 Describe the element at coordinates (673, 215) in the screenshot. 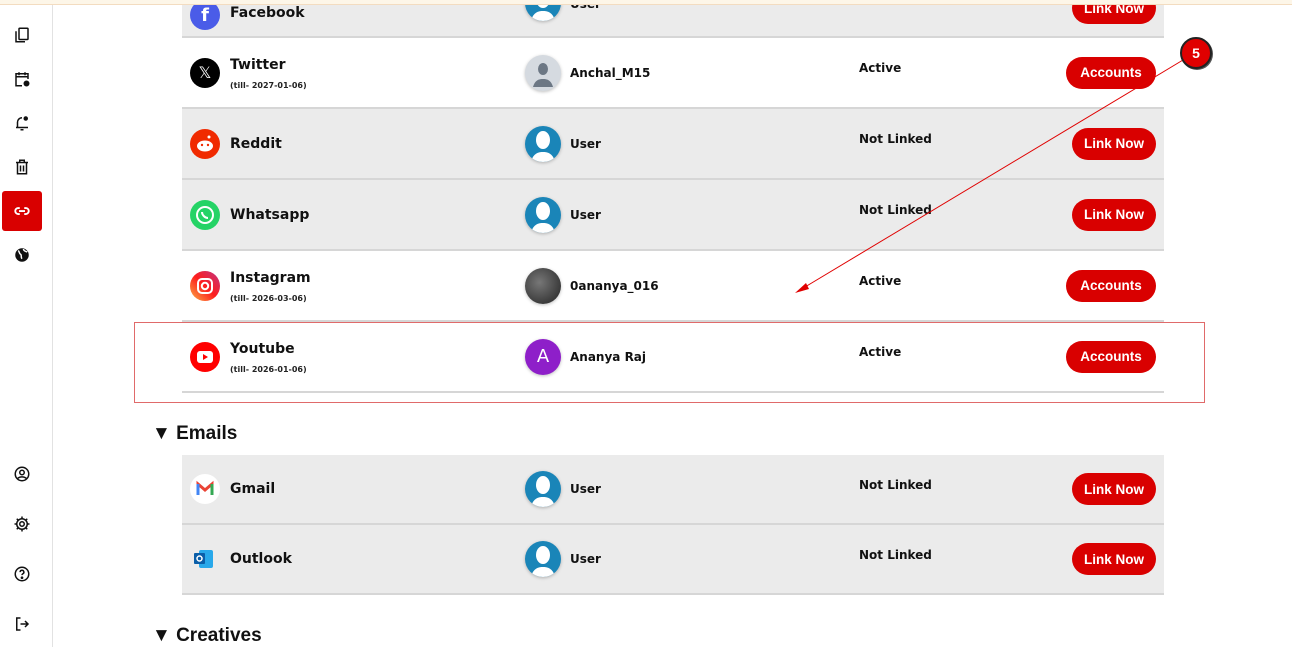

I see `table-row: Whatsapp User Not Linked Link Now` at that location.